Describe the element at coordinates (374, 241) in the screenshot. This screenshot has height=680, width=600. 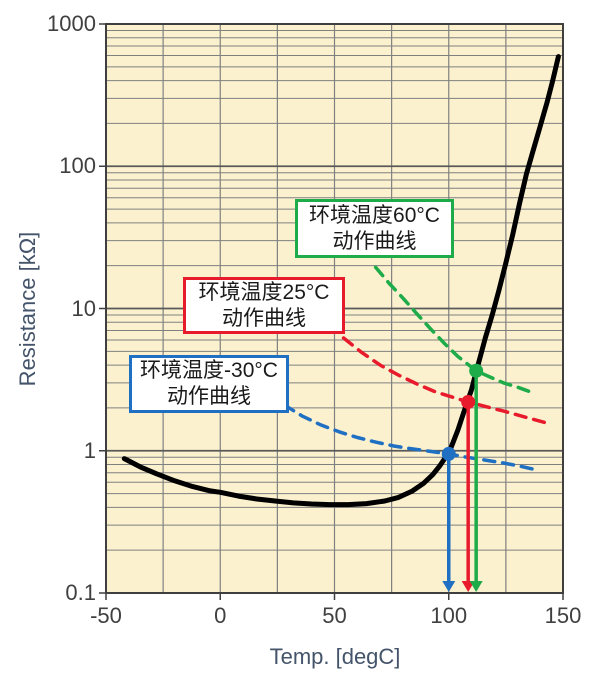
I see `callout-ambient-60c-line2: 动作曲线` at that location.